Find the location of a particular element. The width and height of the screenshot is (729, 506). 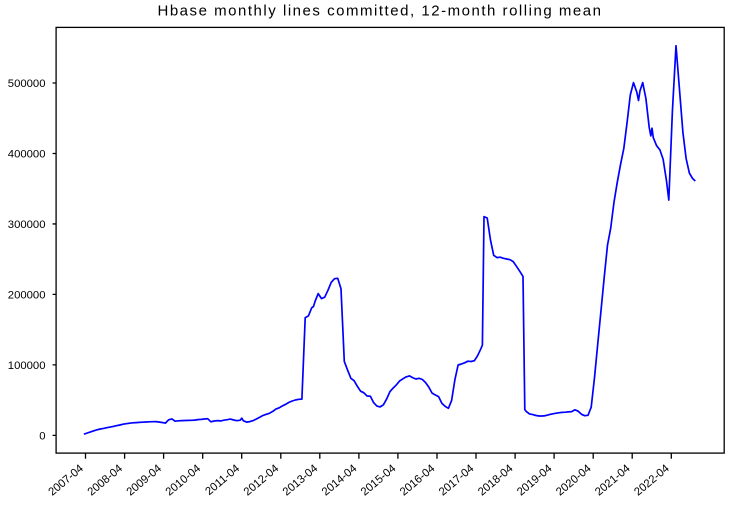

svg-text: 300000 is located at coordinates (27, 225).